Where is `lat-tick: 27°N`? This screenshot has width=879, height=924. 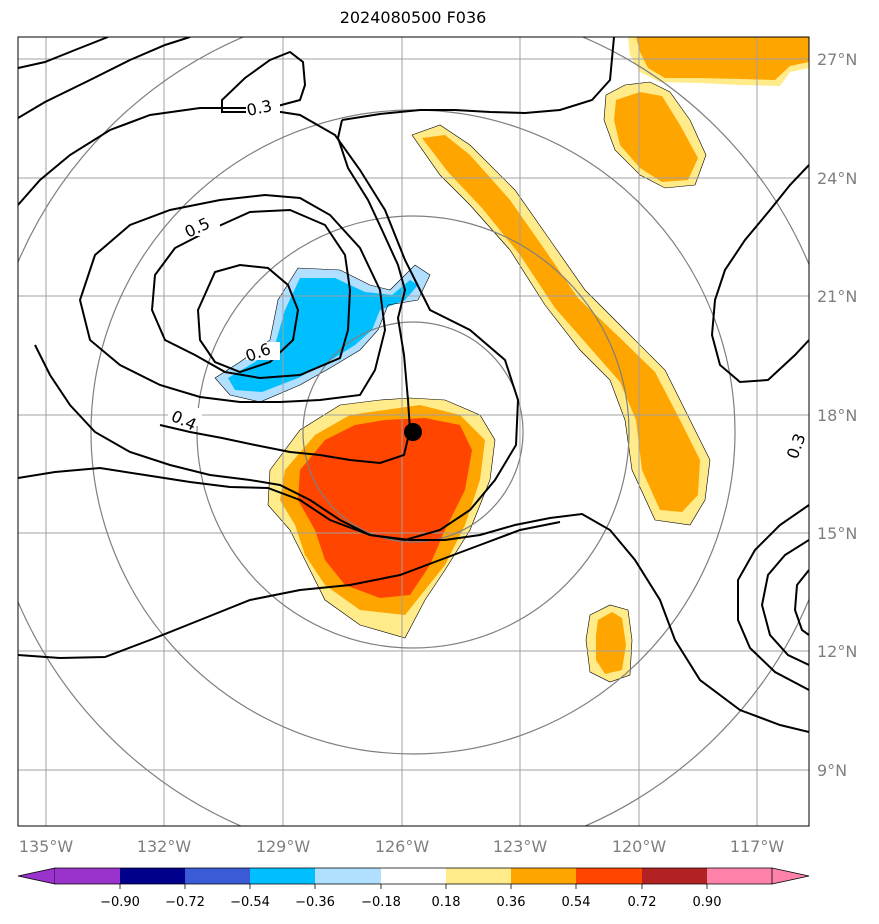
lat-tick: 27°N is located at coordinates (837, 59).